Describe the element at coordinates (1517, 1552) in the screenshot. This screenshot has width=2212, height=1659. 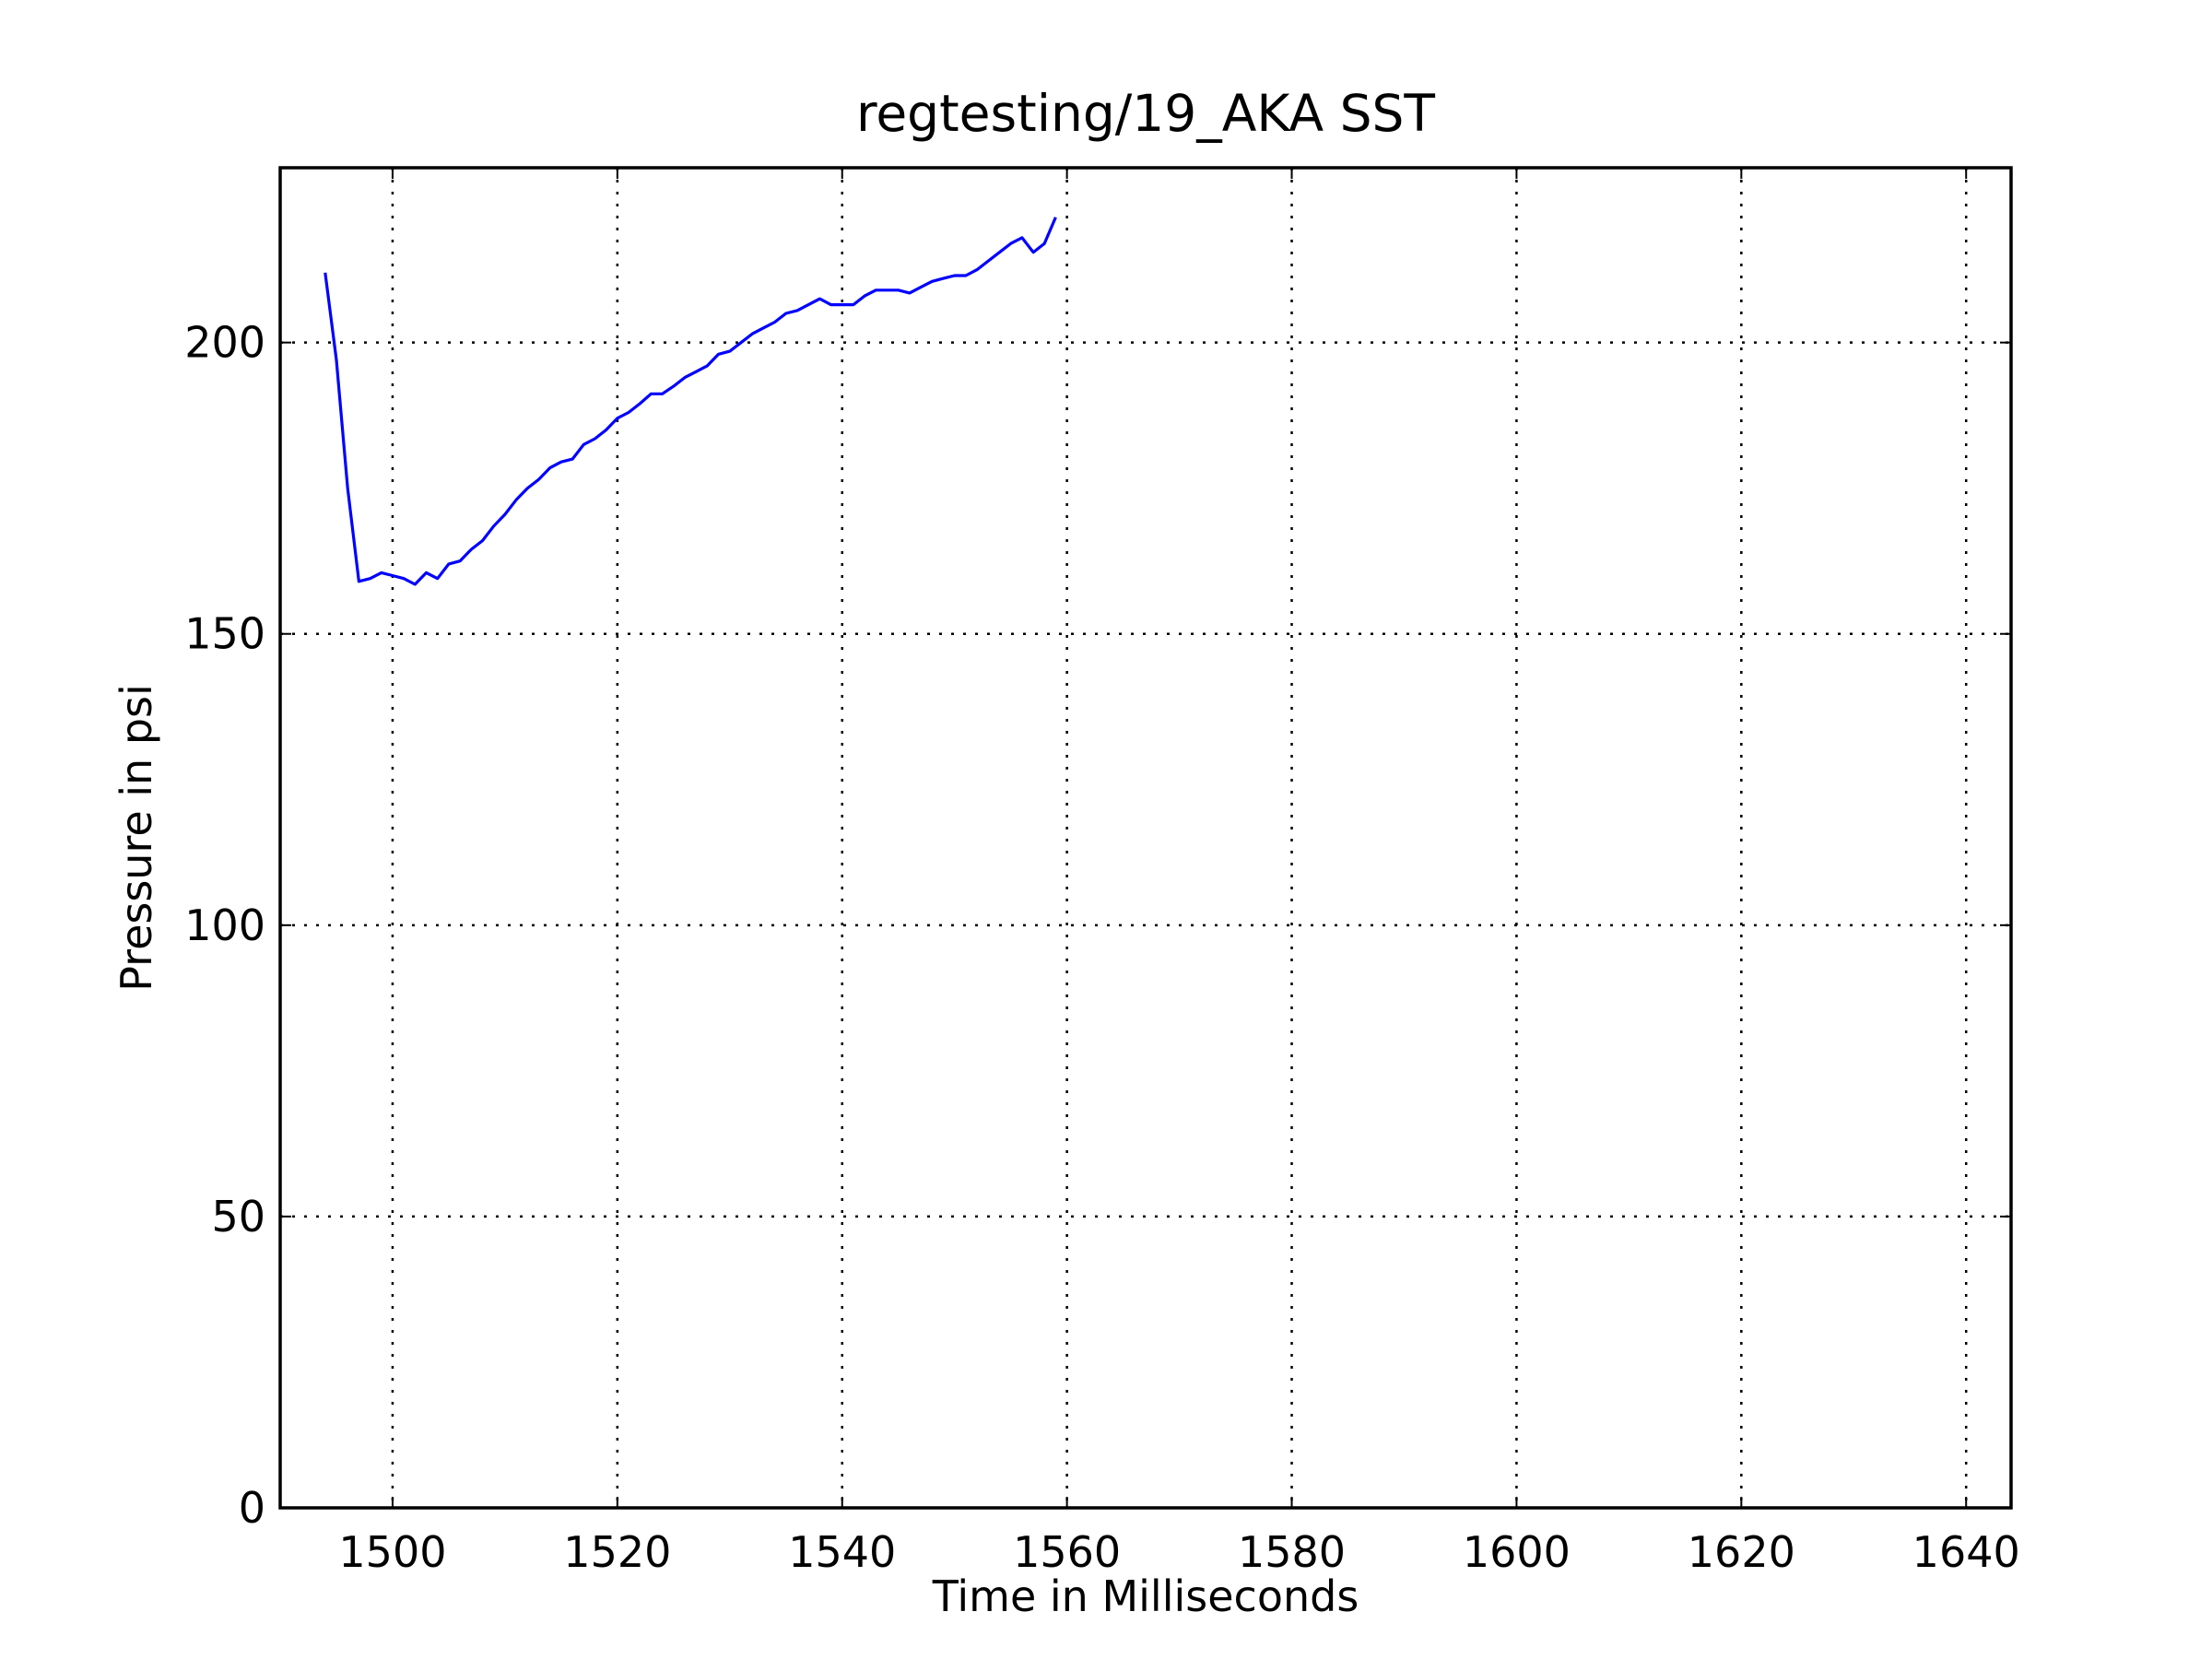
I see `x-tick-label: 1600` at that location.